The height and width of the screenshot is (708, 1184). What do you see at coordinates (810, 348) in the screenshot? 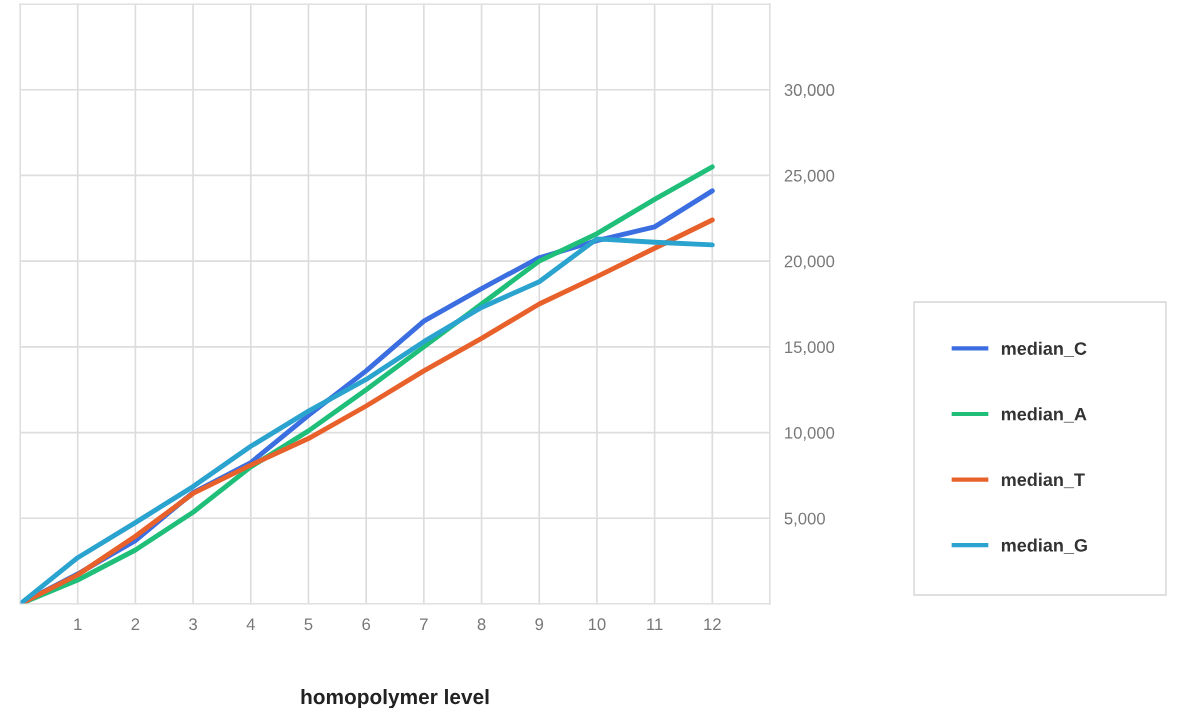
I see `y-tick-label: 15,000` at bounding box center [810, 348].